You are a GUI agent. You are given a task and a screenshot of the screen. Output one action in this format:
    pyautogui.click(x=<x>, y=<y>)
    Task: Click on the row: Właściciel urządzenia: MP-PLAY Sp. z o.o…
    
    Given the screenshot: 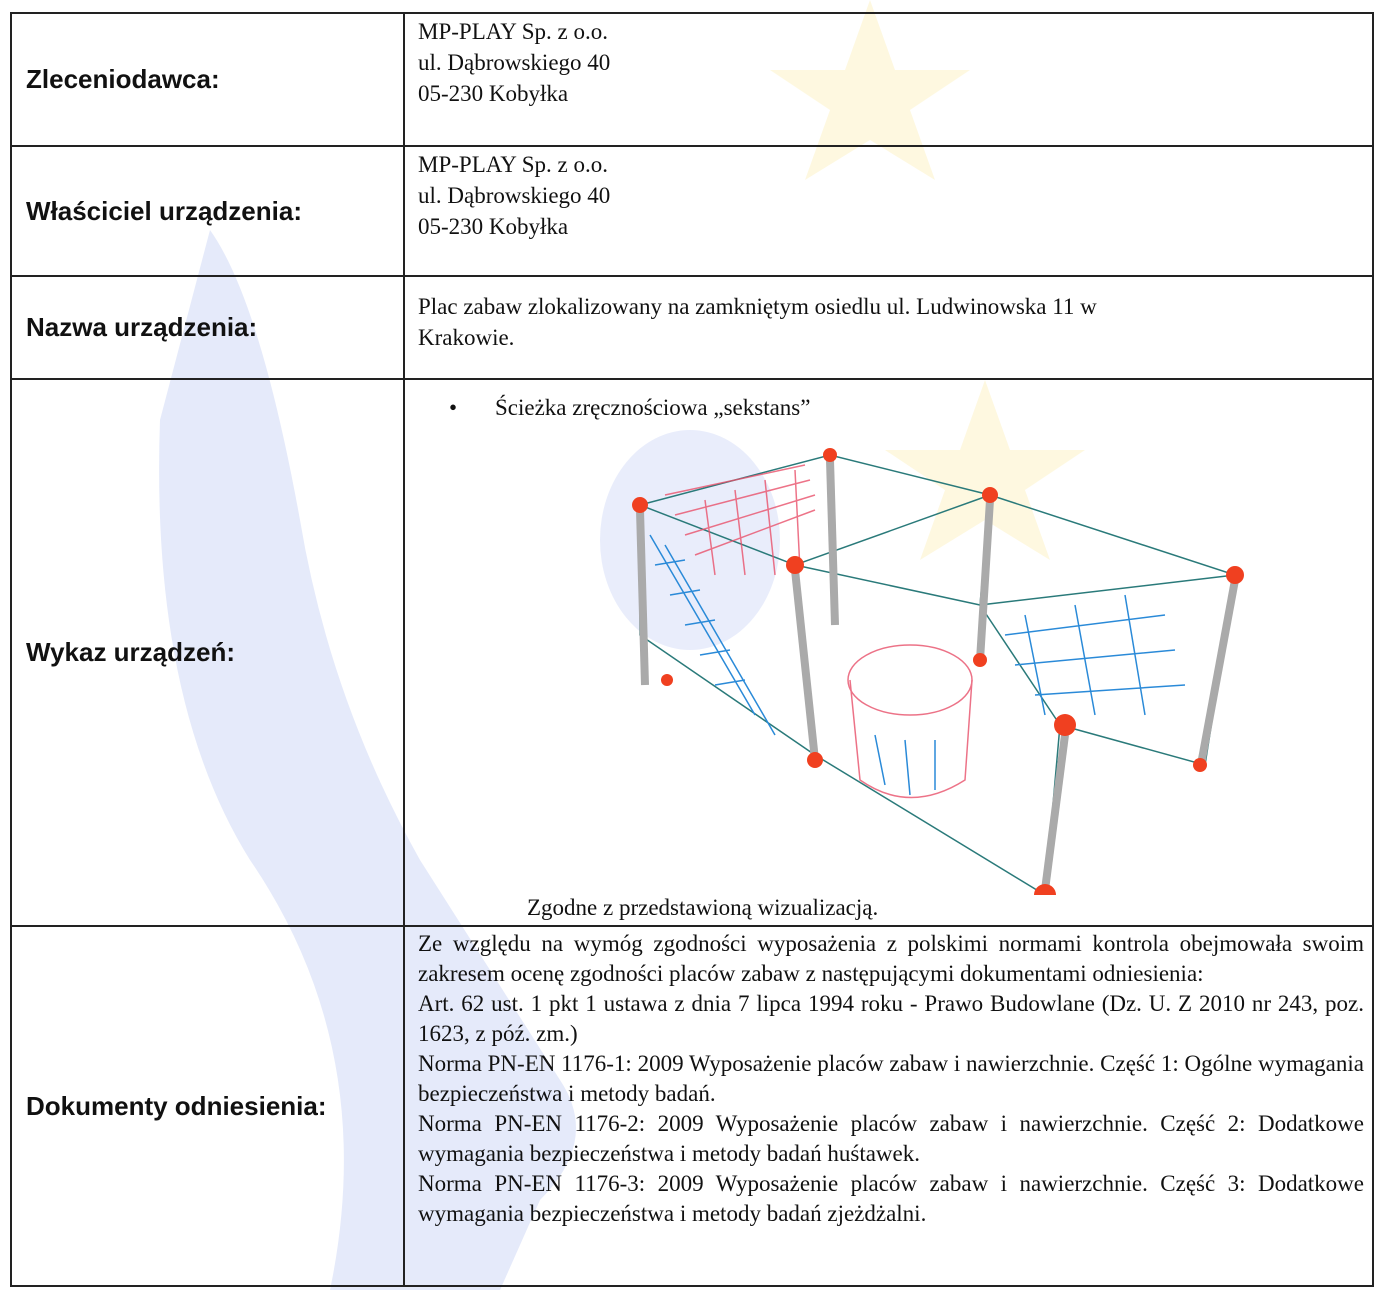 What is the action you would take?
    pyautogui.click(x=692, y=210)
    